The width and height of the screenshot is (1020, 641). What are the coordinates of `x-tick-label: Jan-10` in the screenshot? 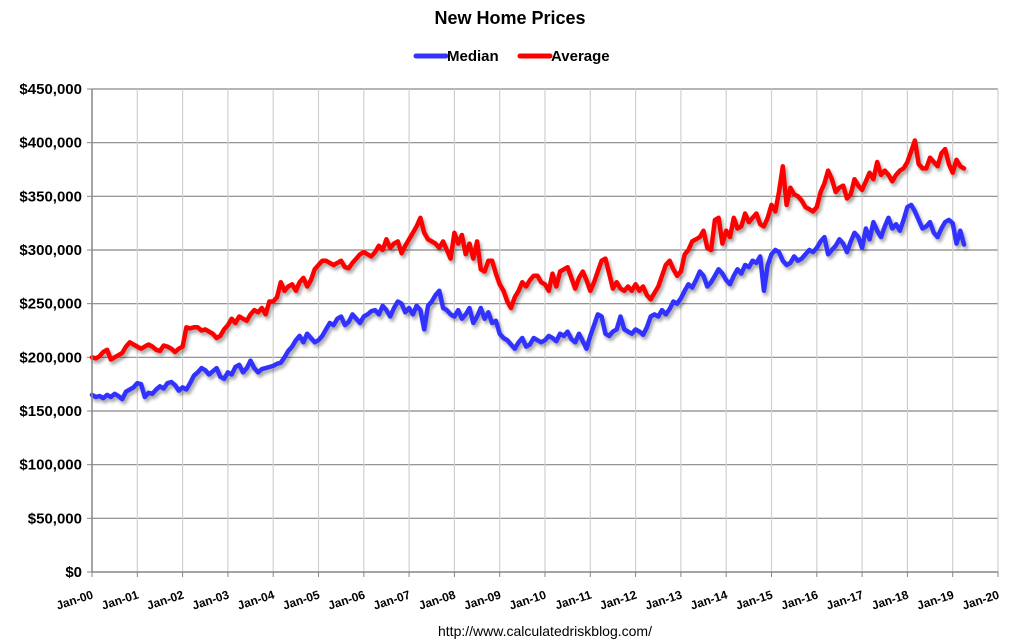 It's located at (527, 599).